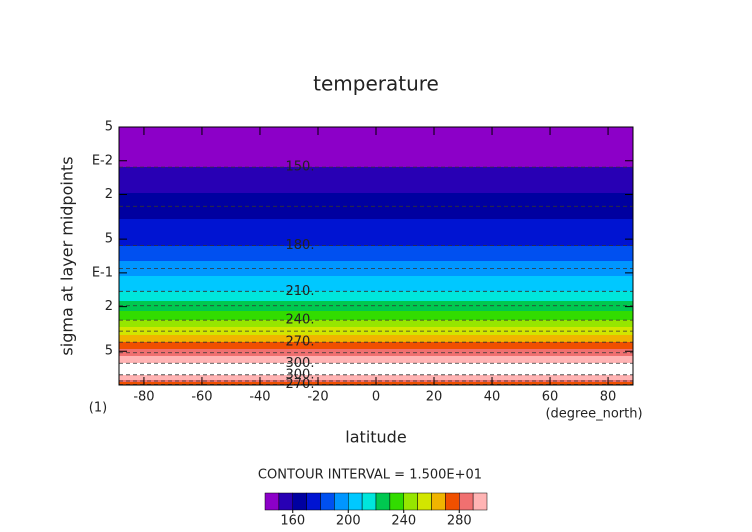  What do you see at coordinates (300, 291) in the screenshot?
I see `contour-label: 210.` at bounding box center [300, 291].